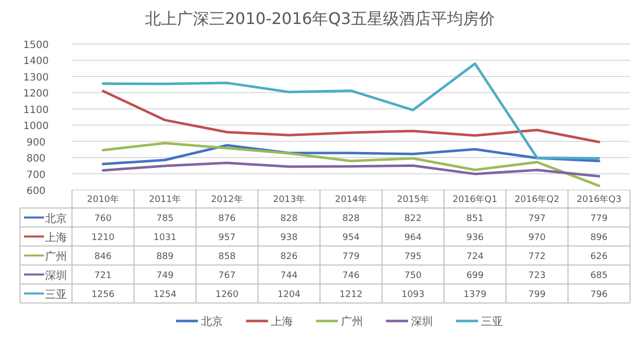  What do you see at coordinates (413, 276) in the screenshot?
I see `data-label: 750` at bounding box center [413, 276].